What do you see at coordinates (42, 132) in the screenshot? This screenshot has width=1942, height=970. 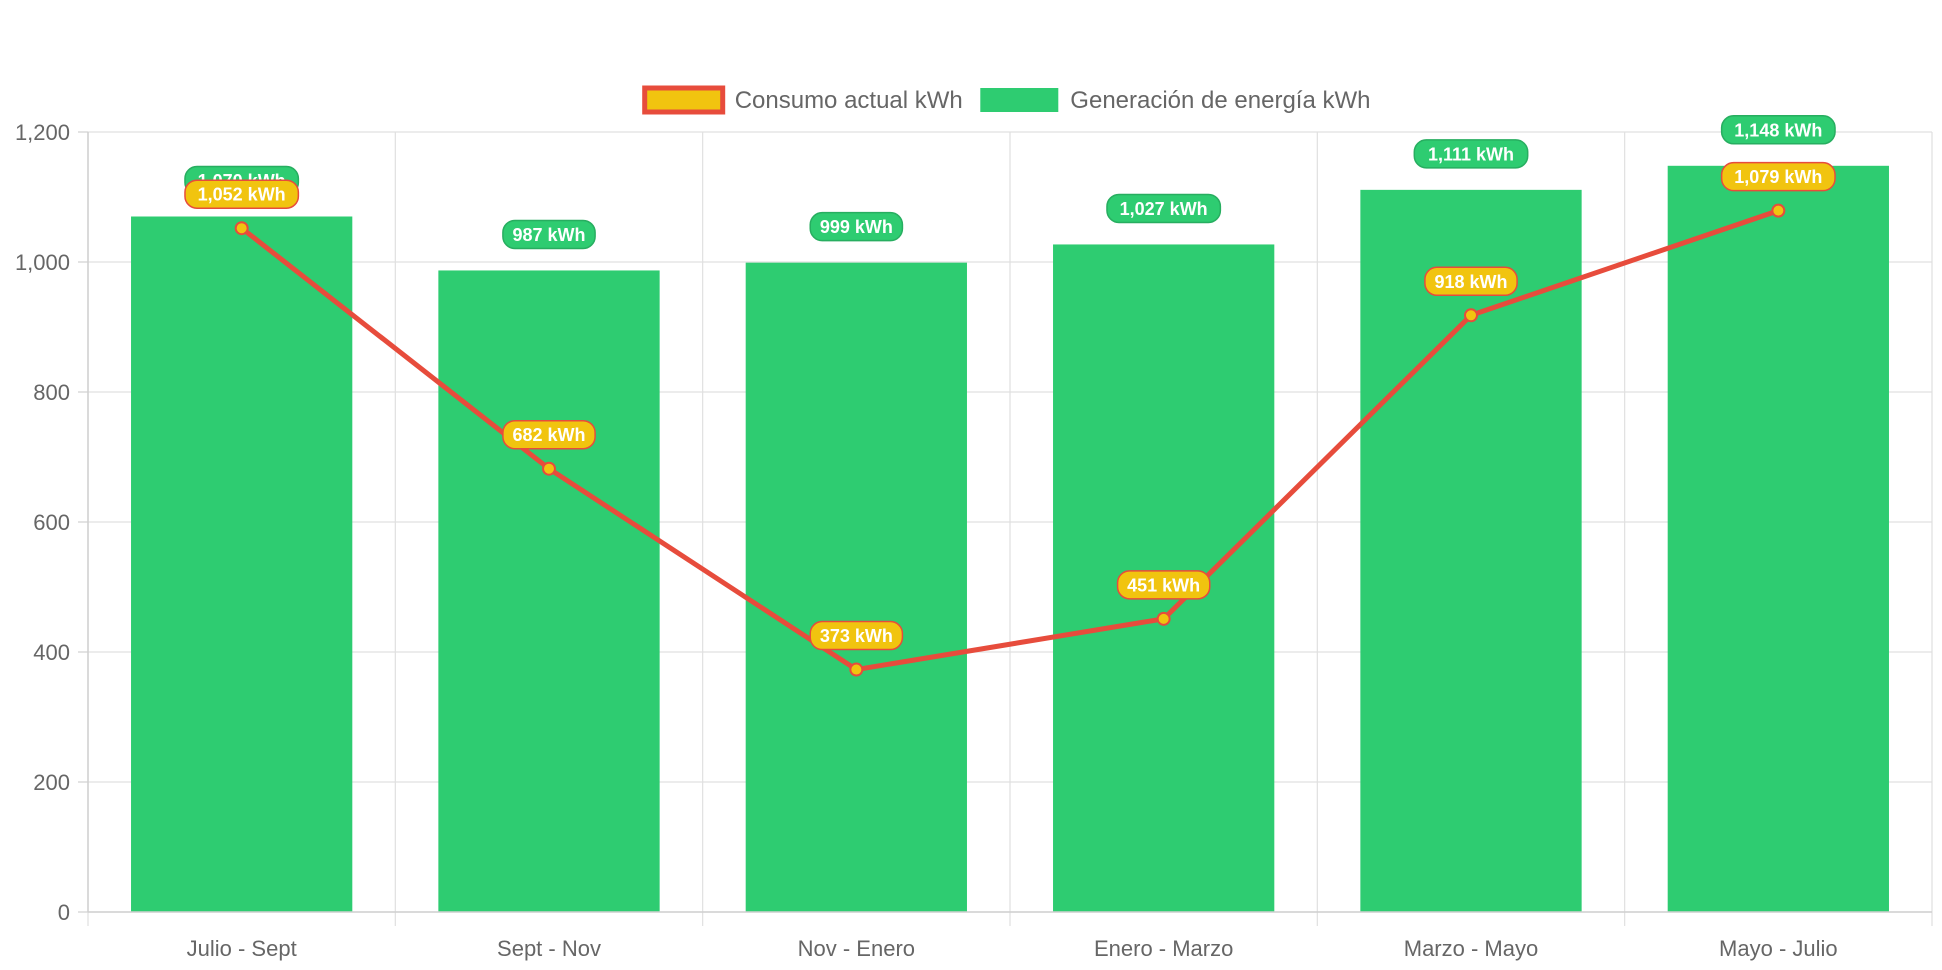 I see `y-tick-label: 1,200` at bounding box center [42, 132].